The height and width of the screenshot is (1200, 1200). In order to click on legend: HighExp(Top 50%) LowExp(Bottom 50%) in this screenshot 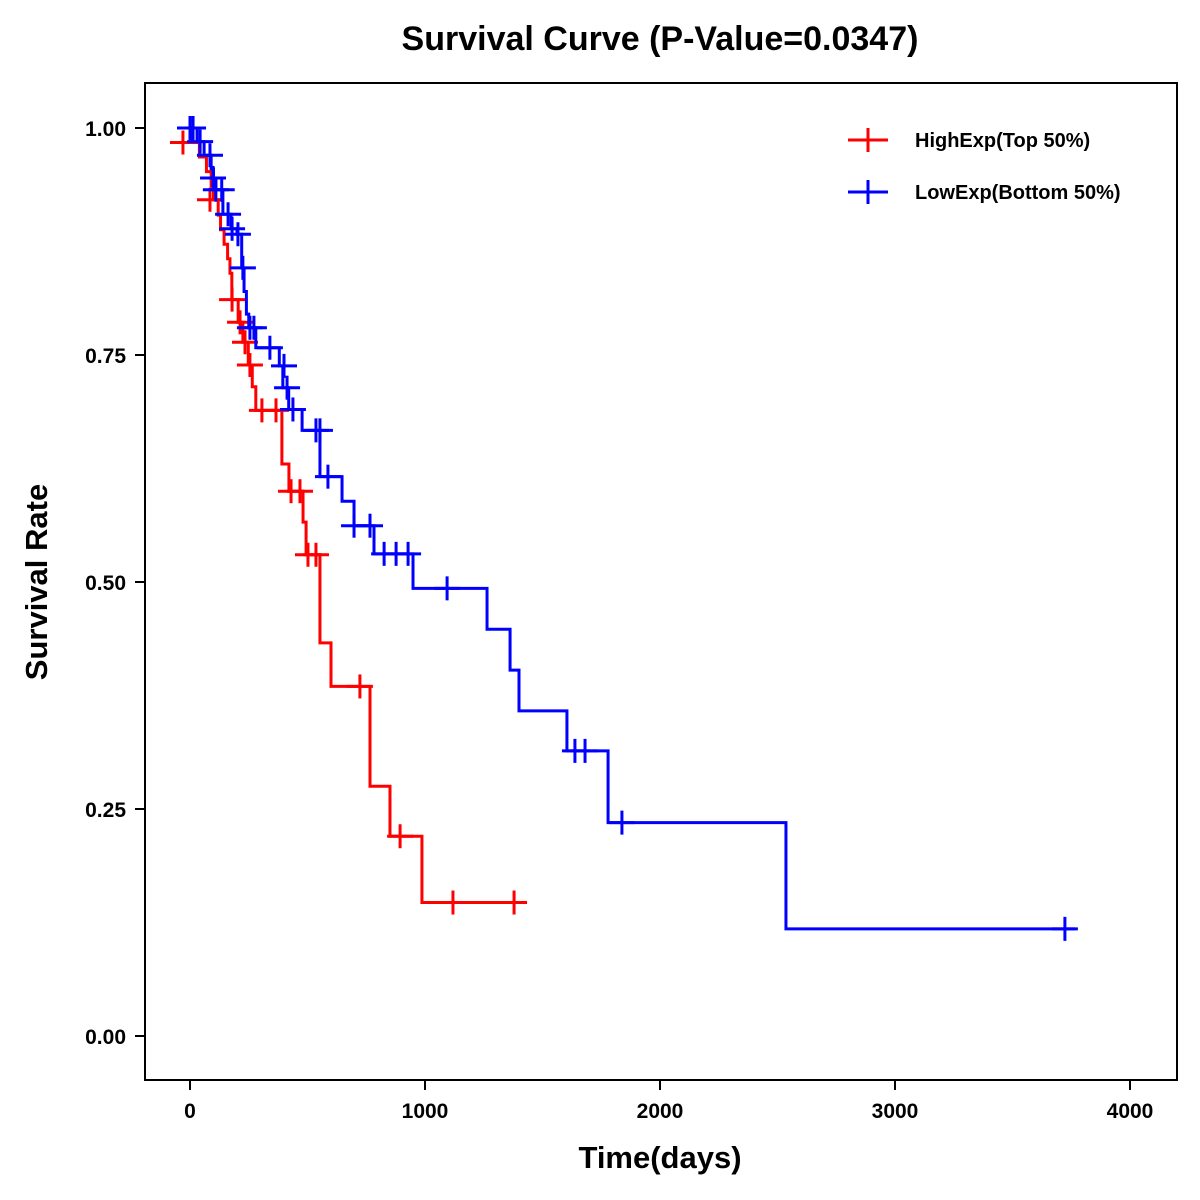, I will do `click(984, 166)`.